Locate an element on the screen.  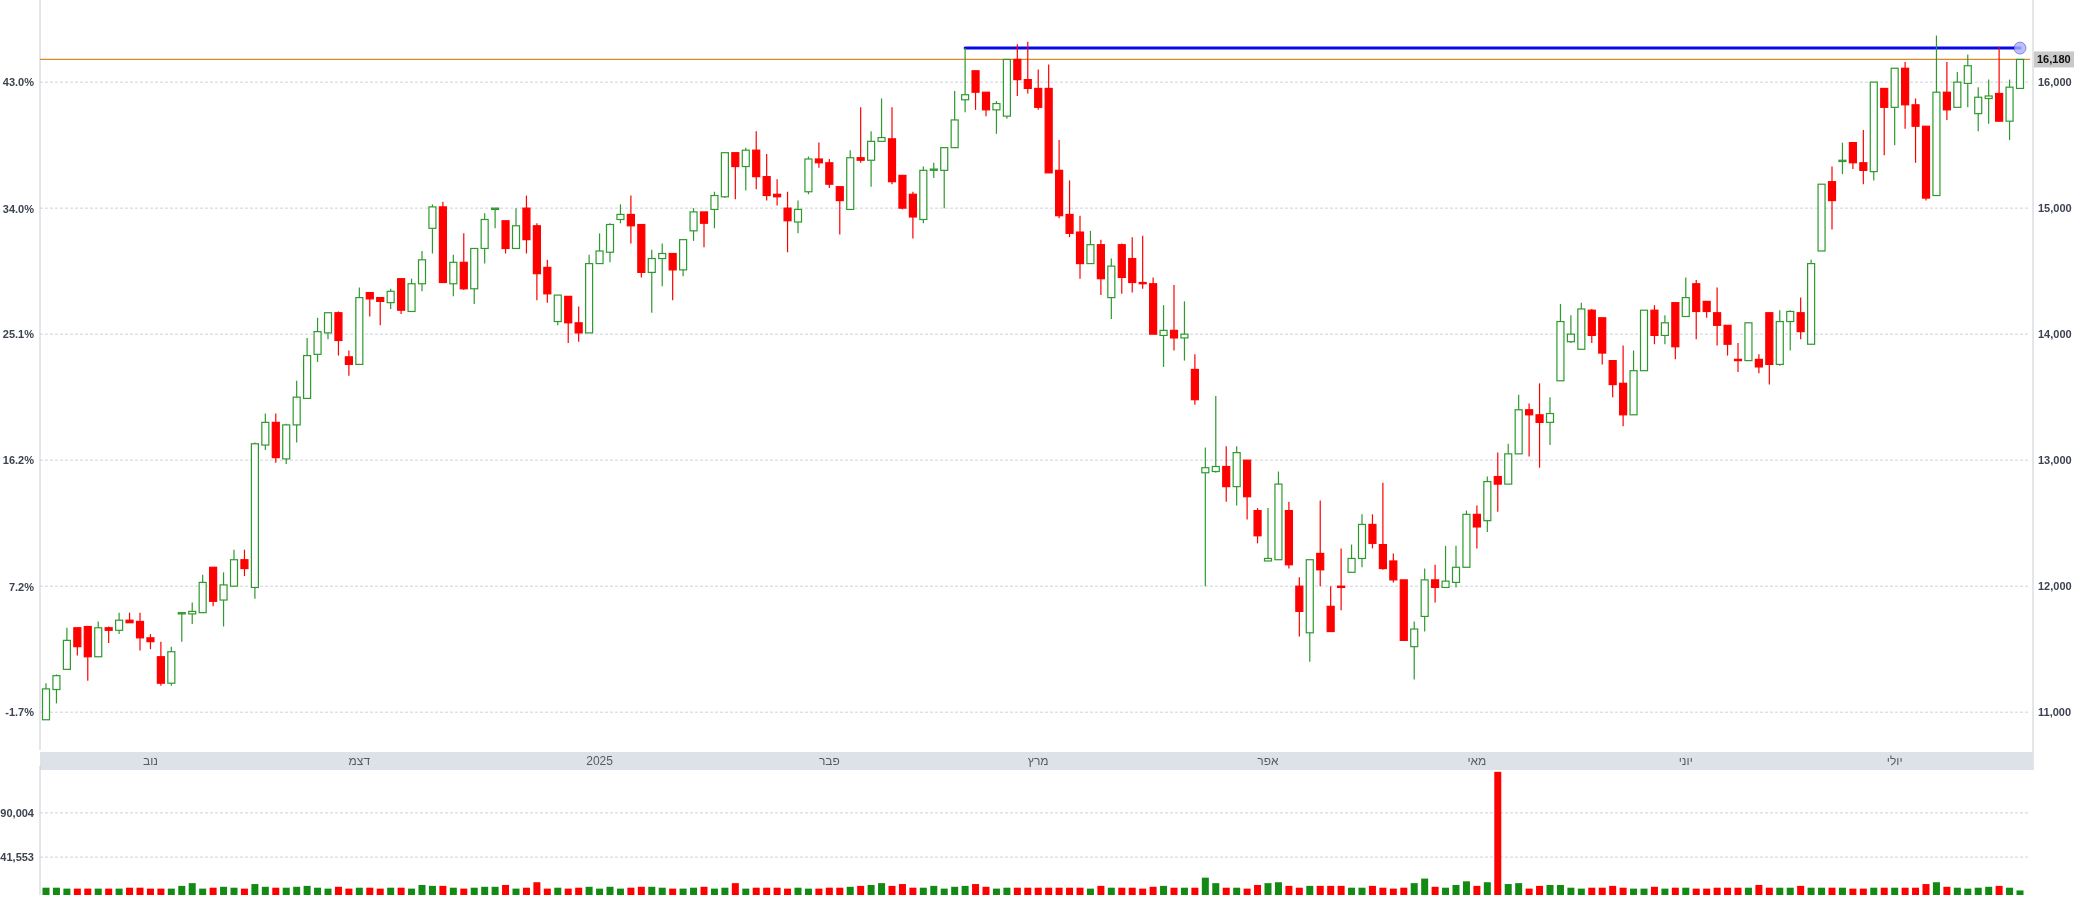
x-tick-label: מאי is located at coordinates (1477, 761).